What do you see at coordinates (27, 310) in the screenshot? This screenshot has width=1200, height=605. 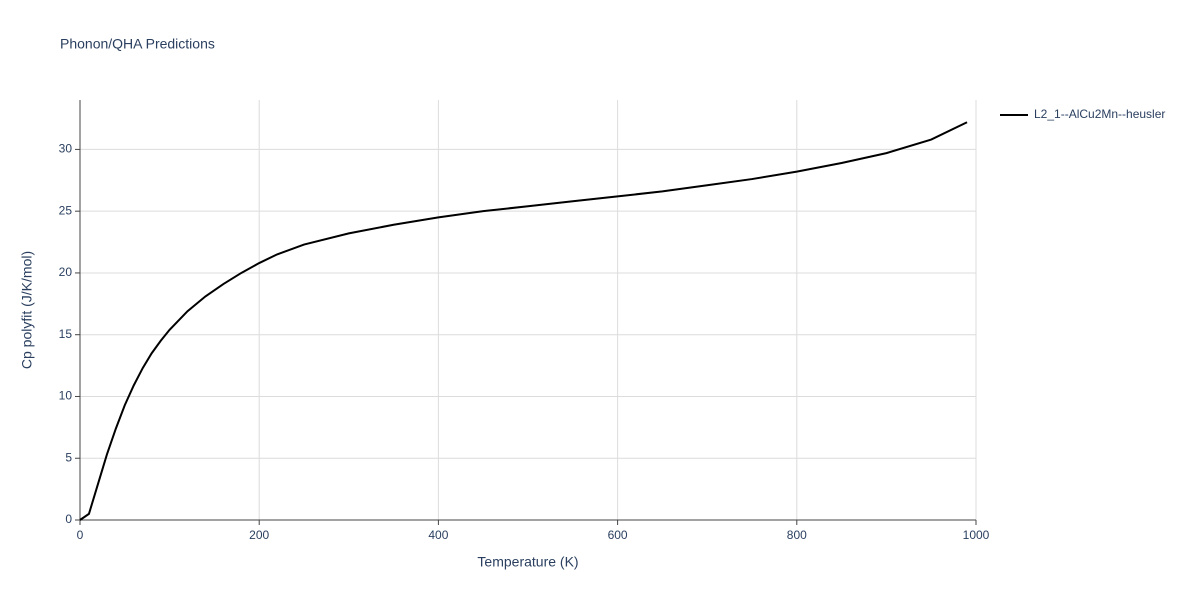 I see `y-axis-label: Cp polyfit (J/K/mol)` at bounding box center [27, 310].